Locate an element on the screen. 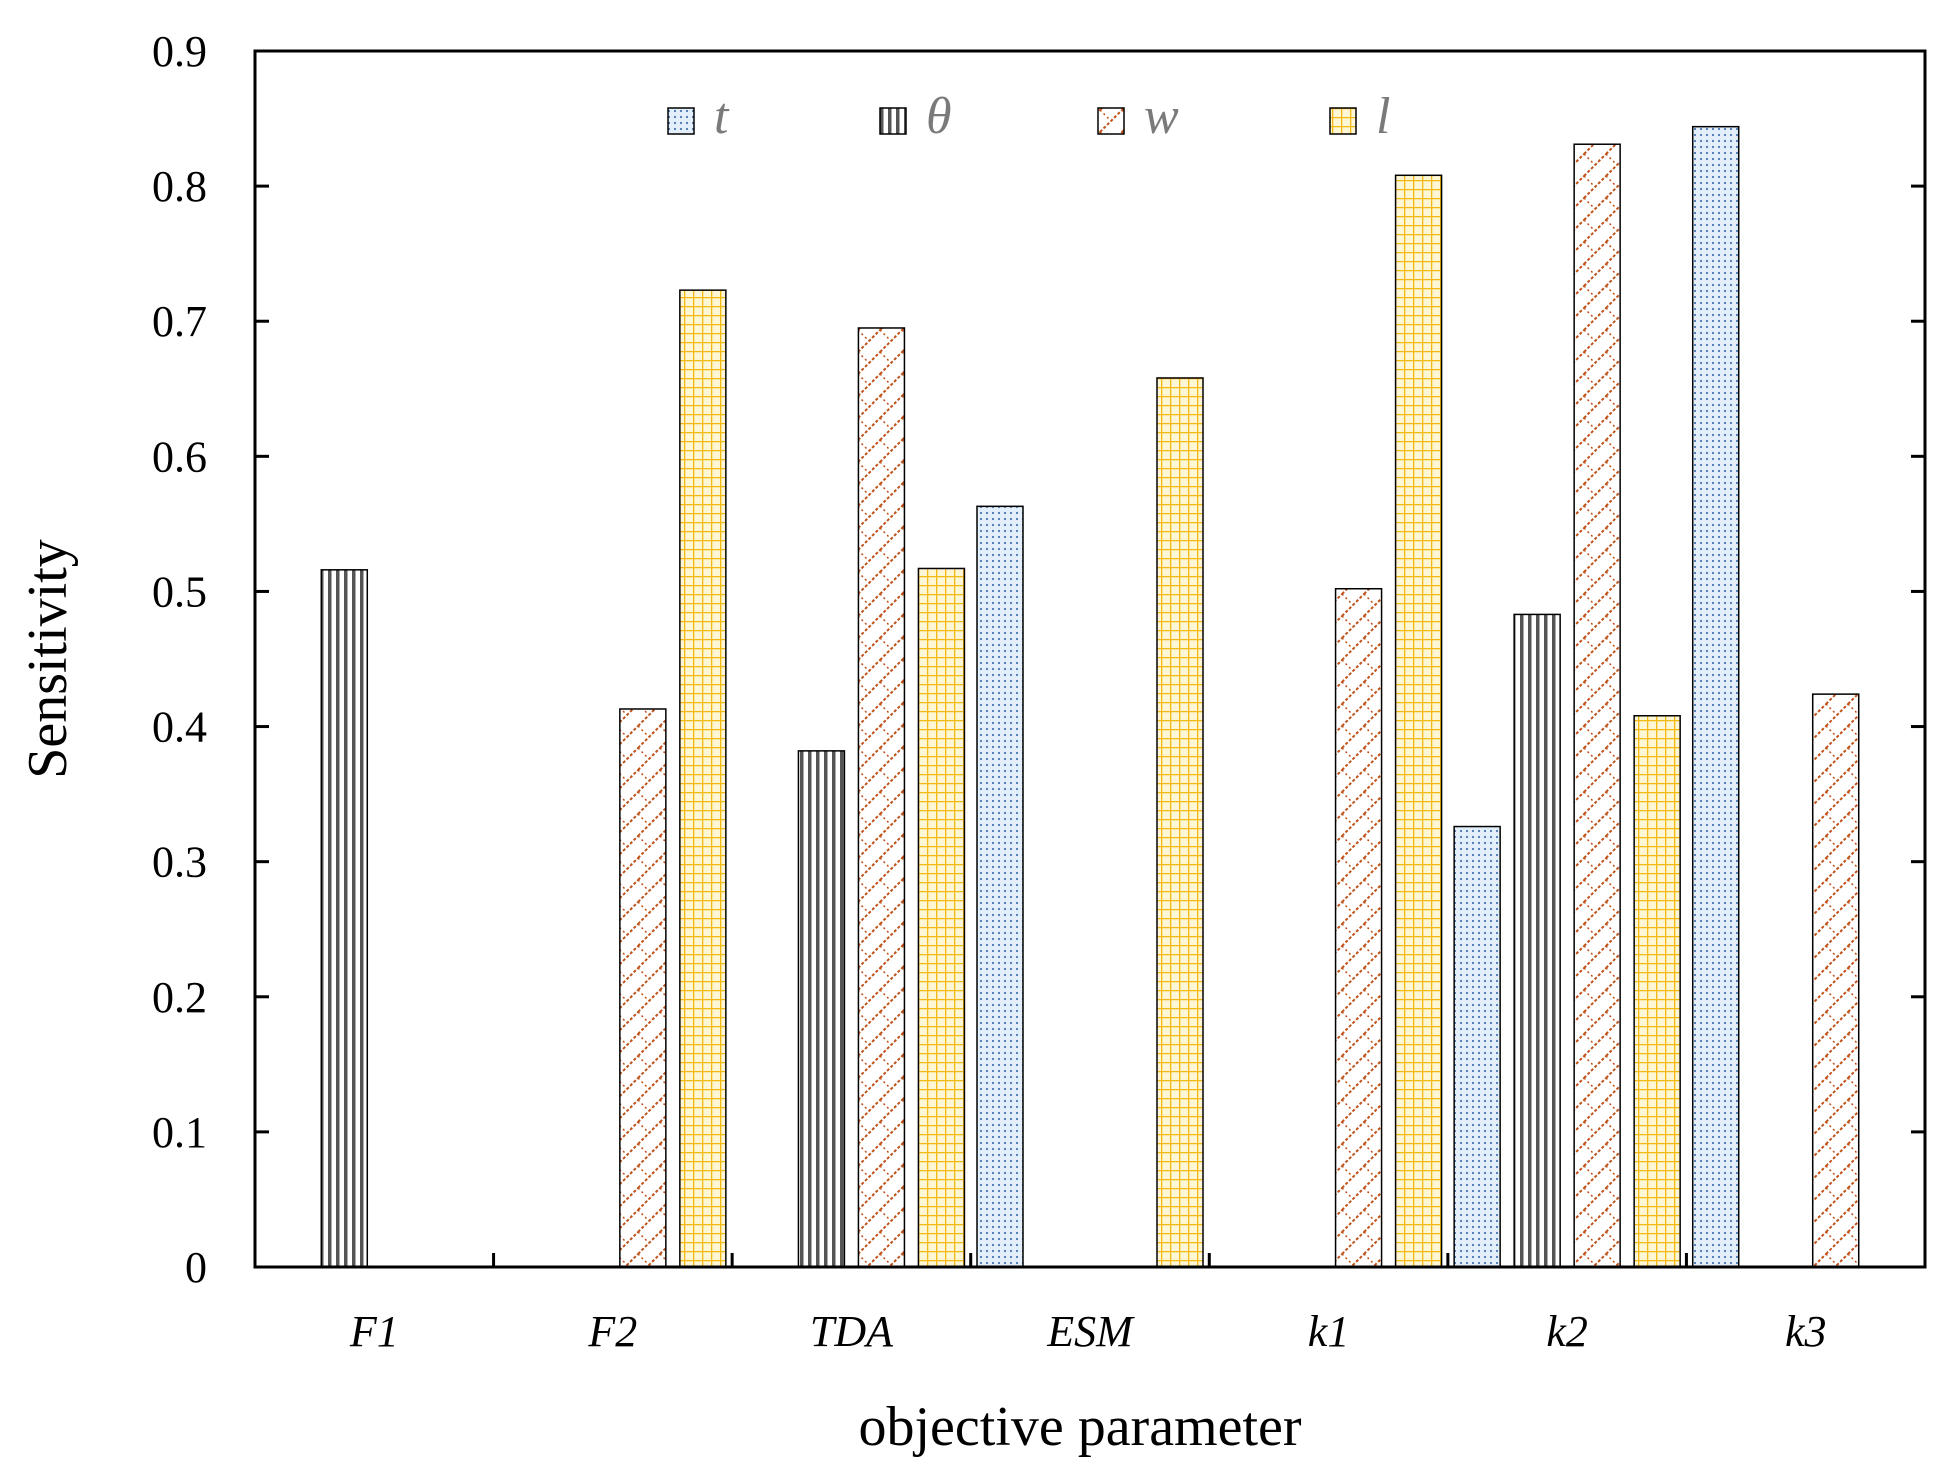 Image resolution: width=1950 pixels, height=1470 pixels. y-tick-label: 0.7 is located at coordinates (179, 321).